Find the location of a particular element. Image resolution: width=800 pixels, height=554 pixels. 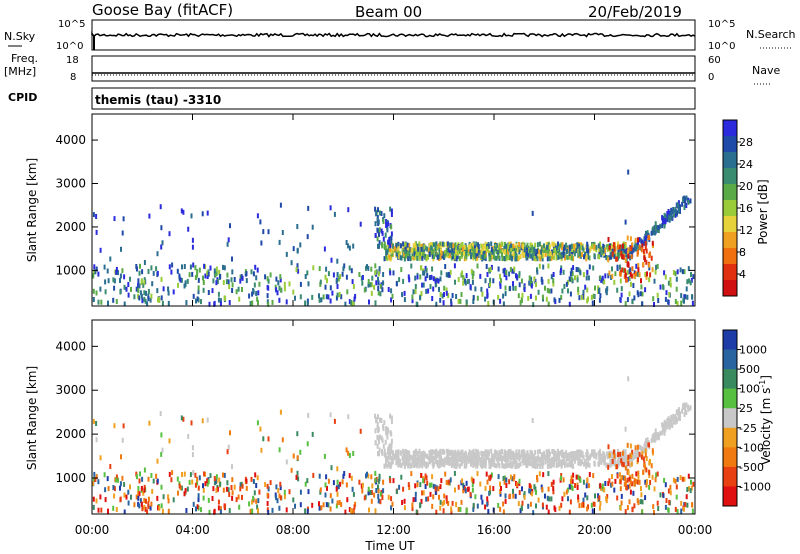

velocity-colorbar-frame is located at coordinates (730, 418).